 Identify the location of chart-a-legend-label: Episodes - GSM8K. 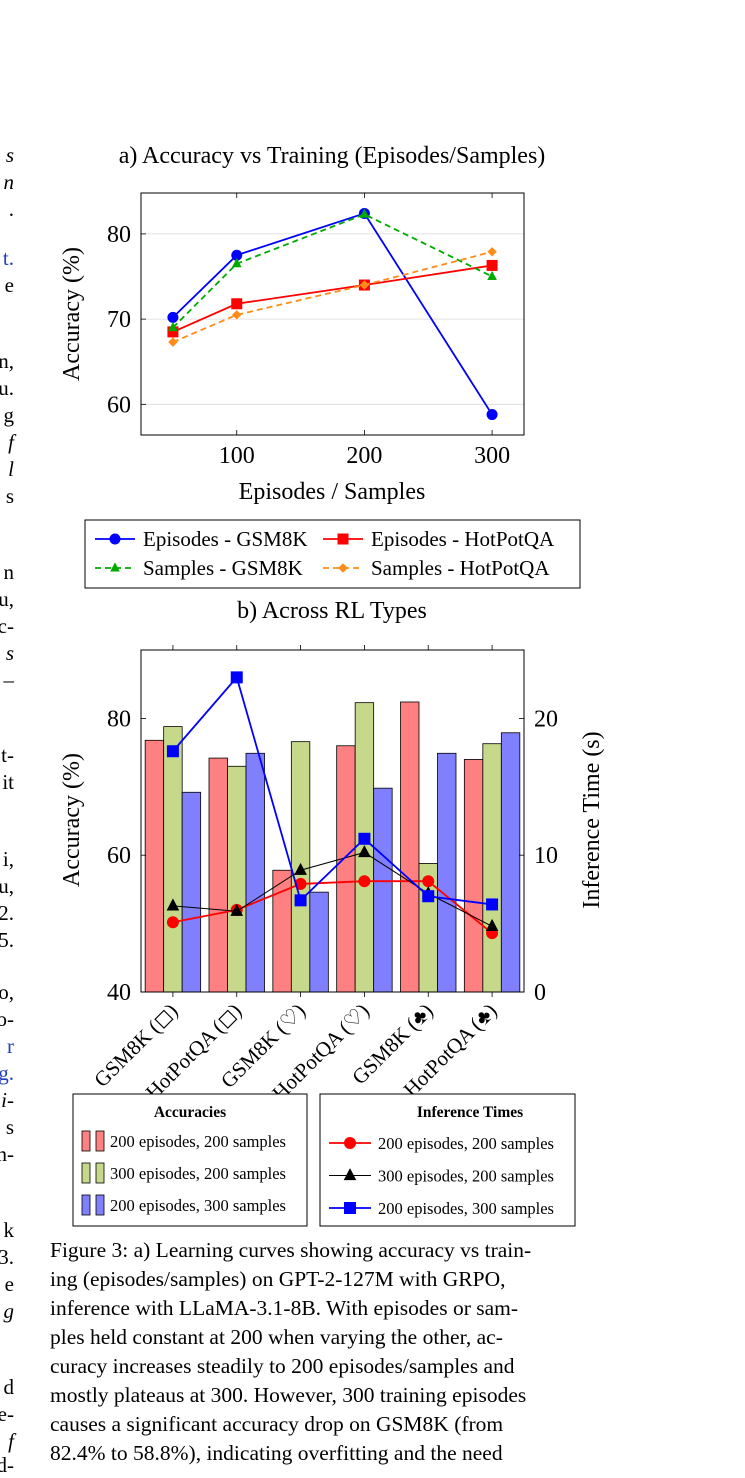
(225, 539).